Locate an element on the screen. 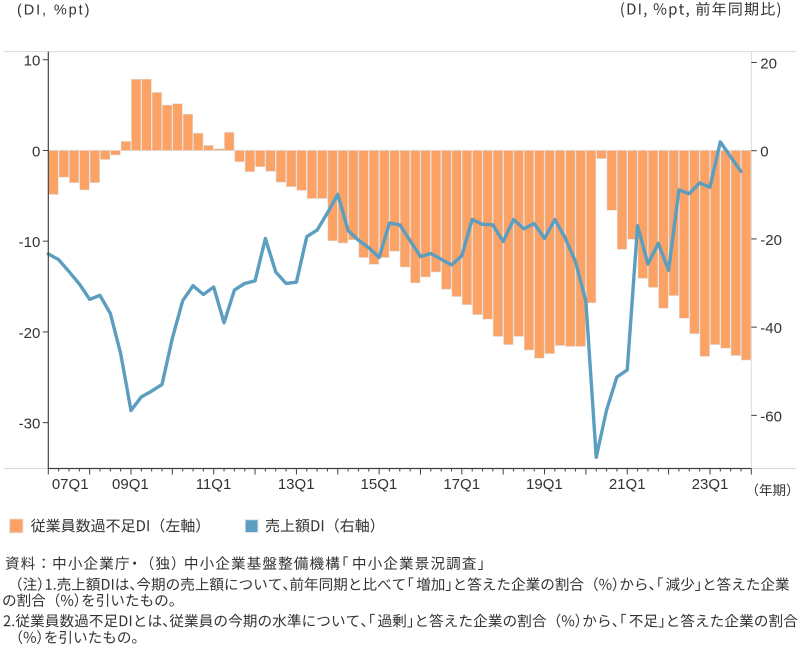 The image size is (801, 660). svg-text: (DI, %pt) is located at coordinates (54, 11).